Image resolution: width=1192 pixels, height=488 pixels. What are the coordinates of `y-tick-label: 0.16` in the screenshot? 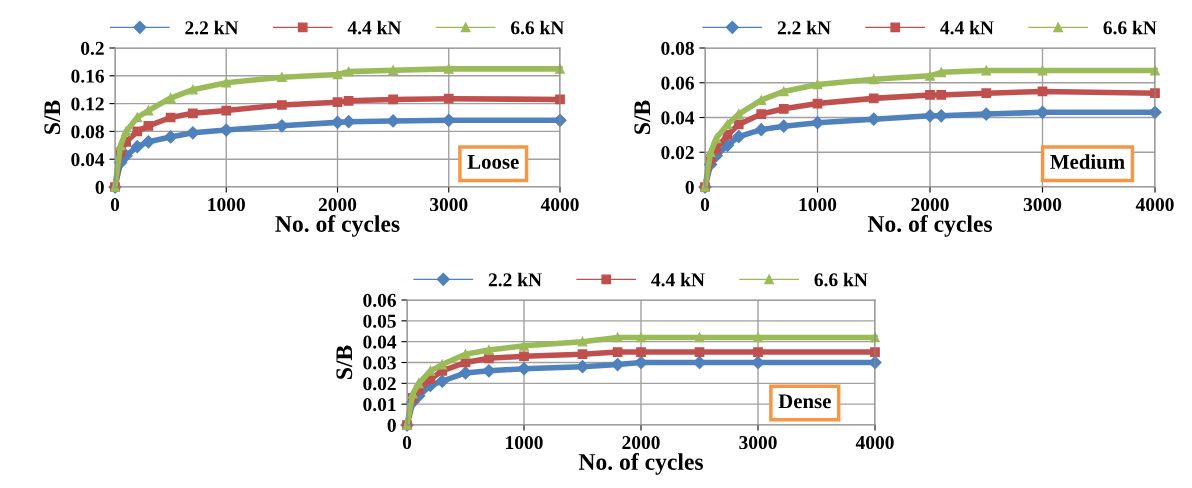 It's located at (88, 76).